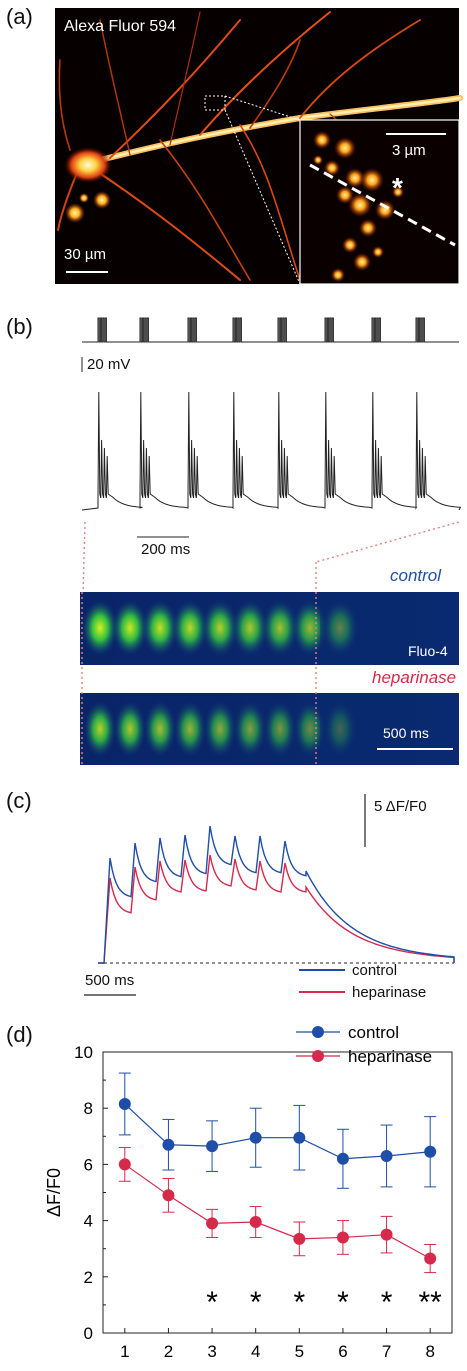 The width and height of the screenshot is (467, 1371). What do you see at coordinates (373, 1032) in the screenshot?
I see `legend-control-label: control` at bounding box center [373, 1032].